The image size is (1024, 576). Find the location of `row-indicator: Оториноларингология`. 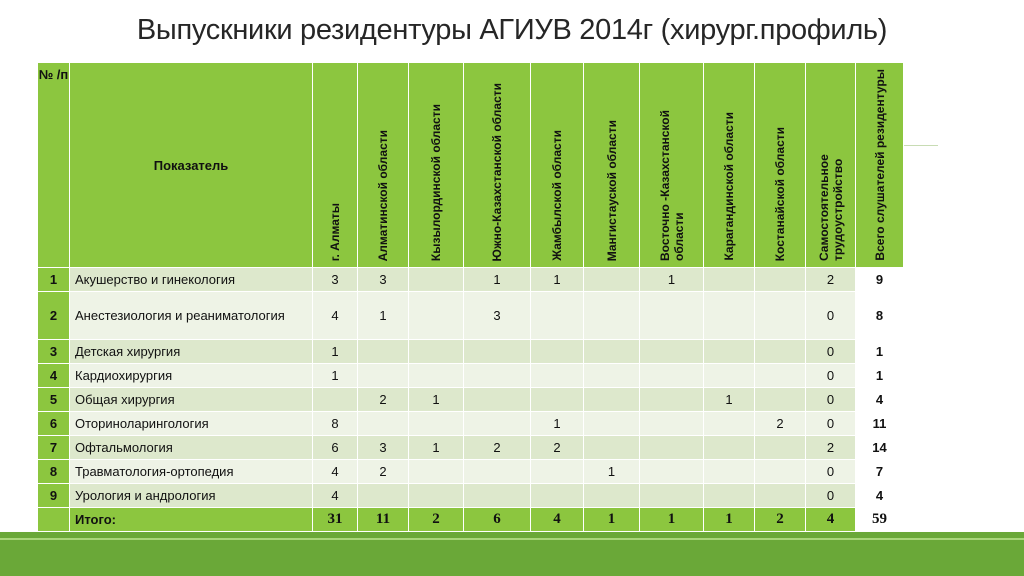

row-indicator: Оториноларингология is located at coordinates (191, 423).